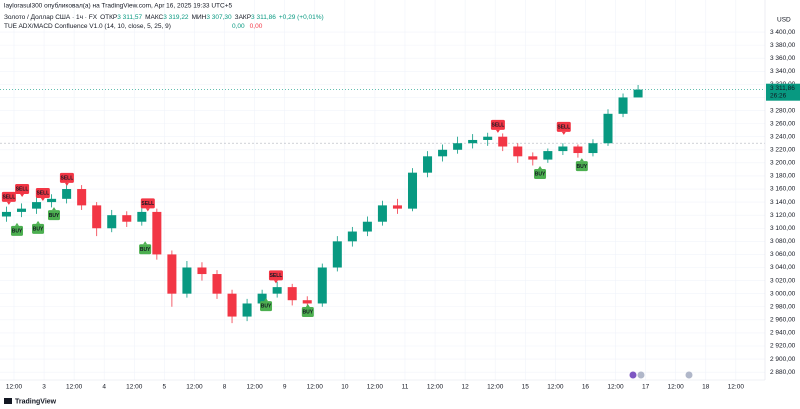 The height and width of the screenshot is (409, 800). Describe the element at coordinates (783, 189) in the screenshot. I see `y-tick-label: 3 160,00` at that location.